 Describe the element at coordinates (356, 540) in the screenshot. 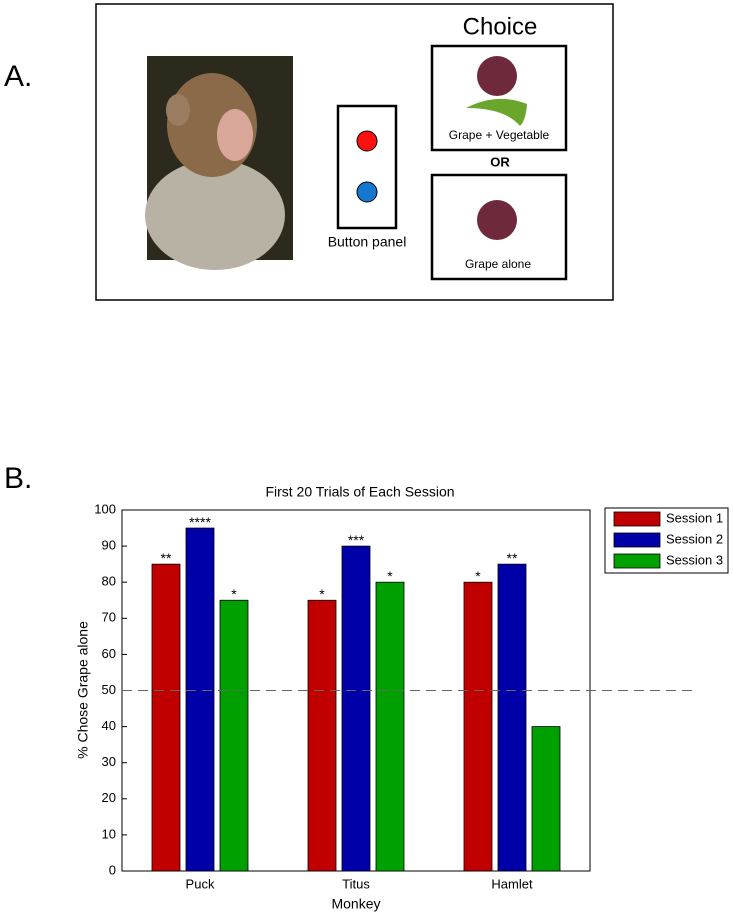

I see `significance-label: ***` at that location.